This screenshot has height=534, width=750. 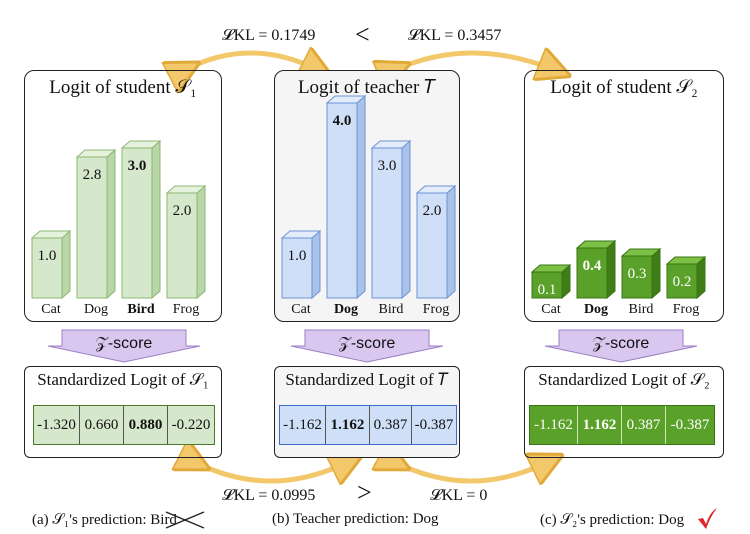 What do you see at coordinates (185, 520) in the screenshot?
I see `cross-out-mark` at bounding box center [185, 520].